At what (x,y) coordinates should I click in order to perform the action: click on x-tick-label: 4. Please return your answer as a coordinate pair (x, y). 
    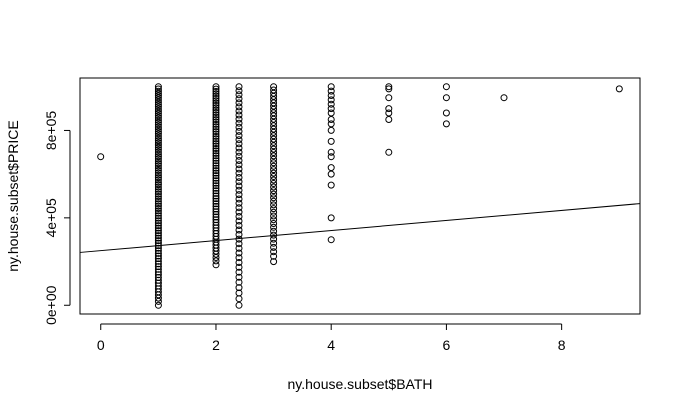
    Looking at the image, I should click on (331, 345).